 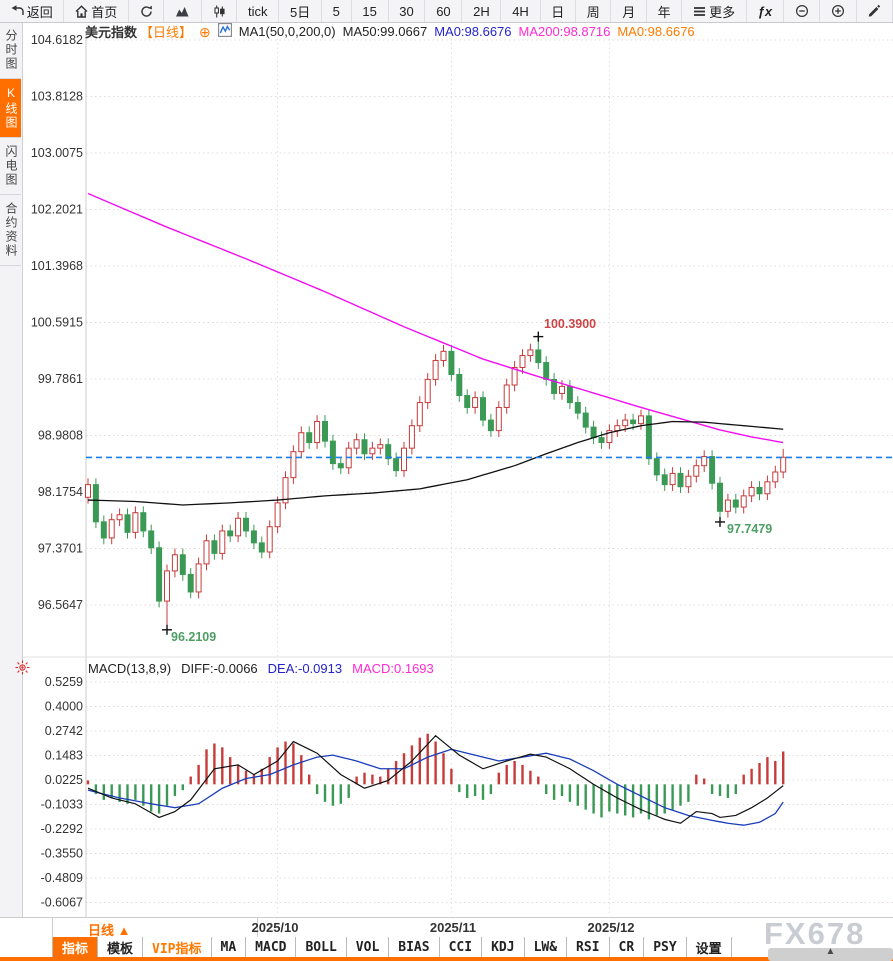 I want to click on candlestick-chart-button, so click(x=220, y=11).